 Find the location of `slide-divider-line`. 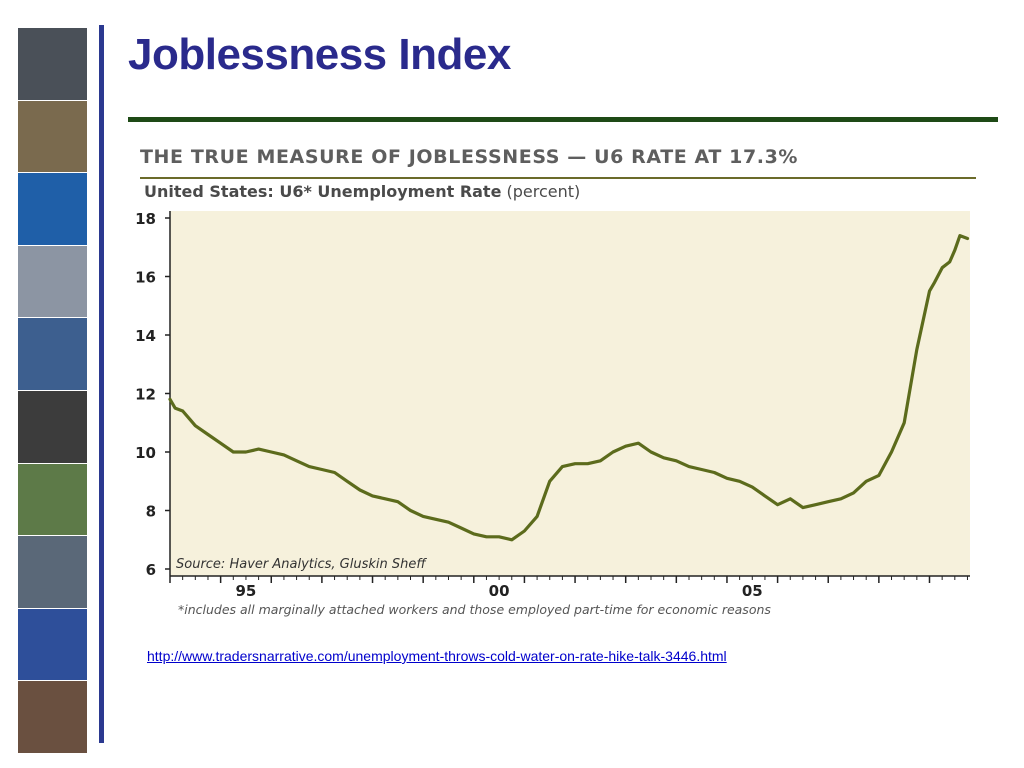

slide-divider-line is located at coordinates (101, 384).